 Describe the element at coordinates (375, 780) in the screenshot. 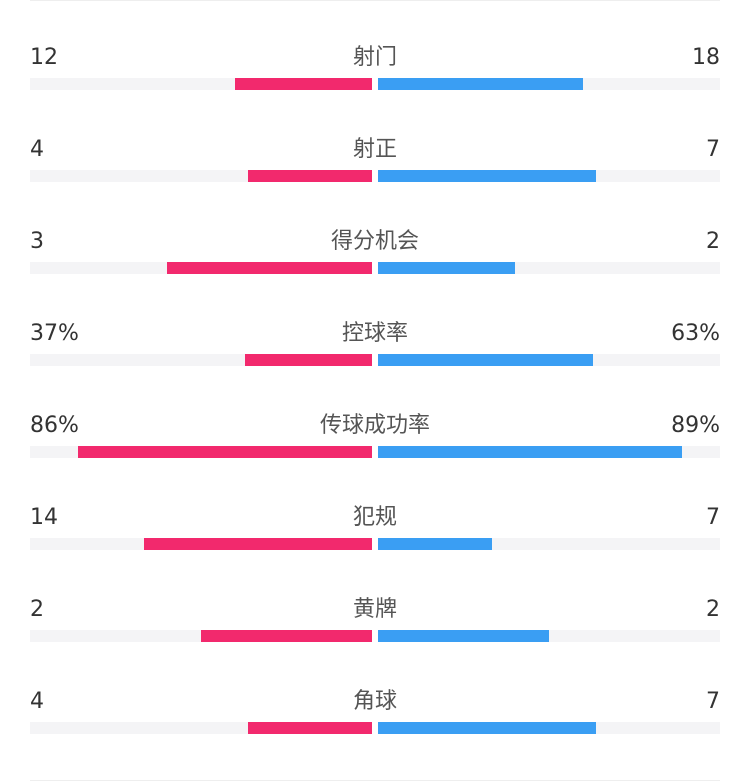

I see `bottom-divider` at that location.